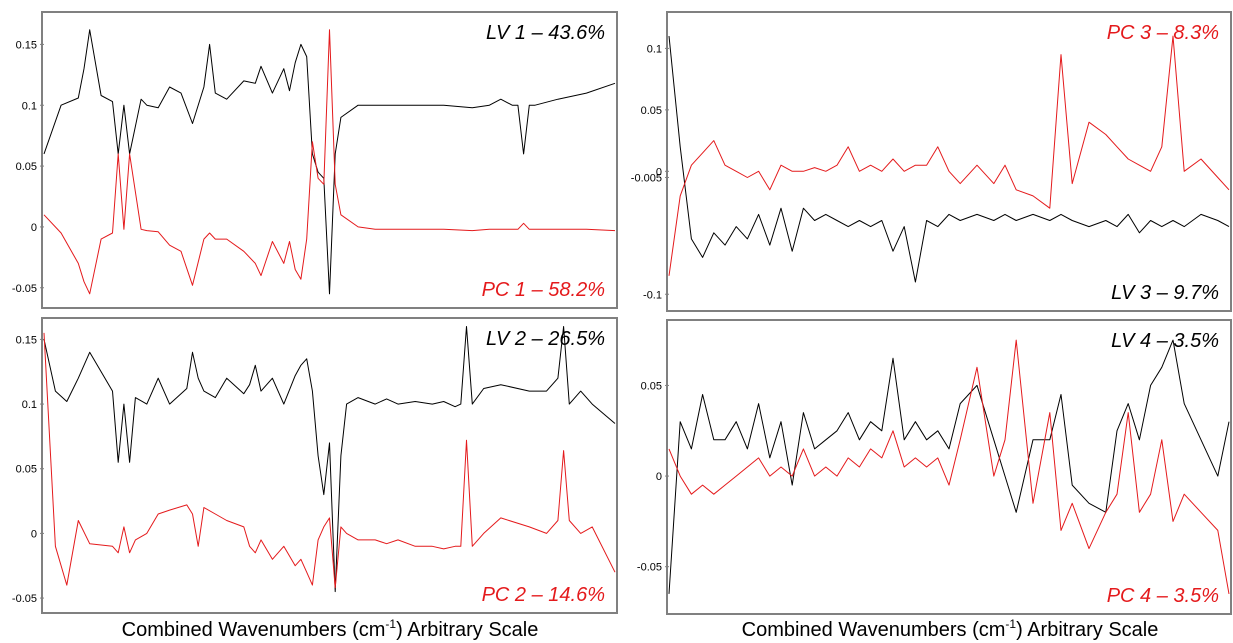 This screenshot has height=643, width=1233. I want to click on annotation-bottom: PC 1 – 58.2%, so click(543, 290).